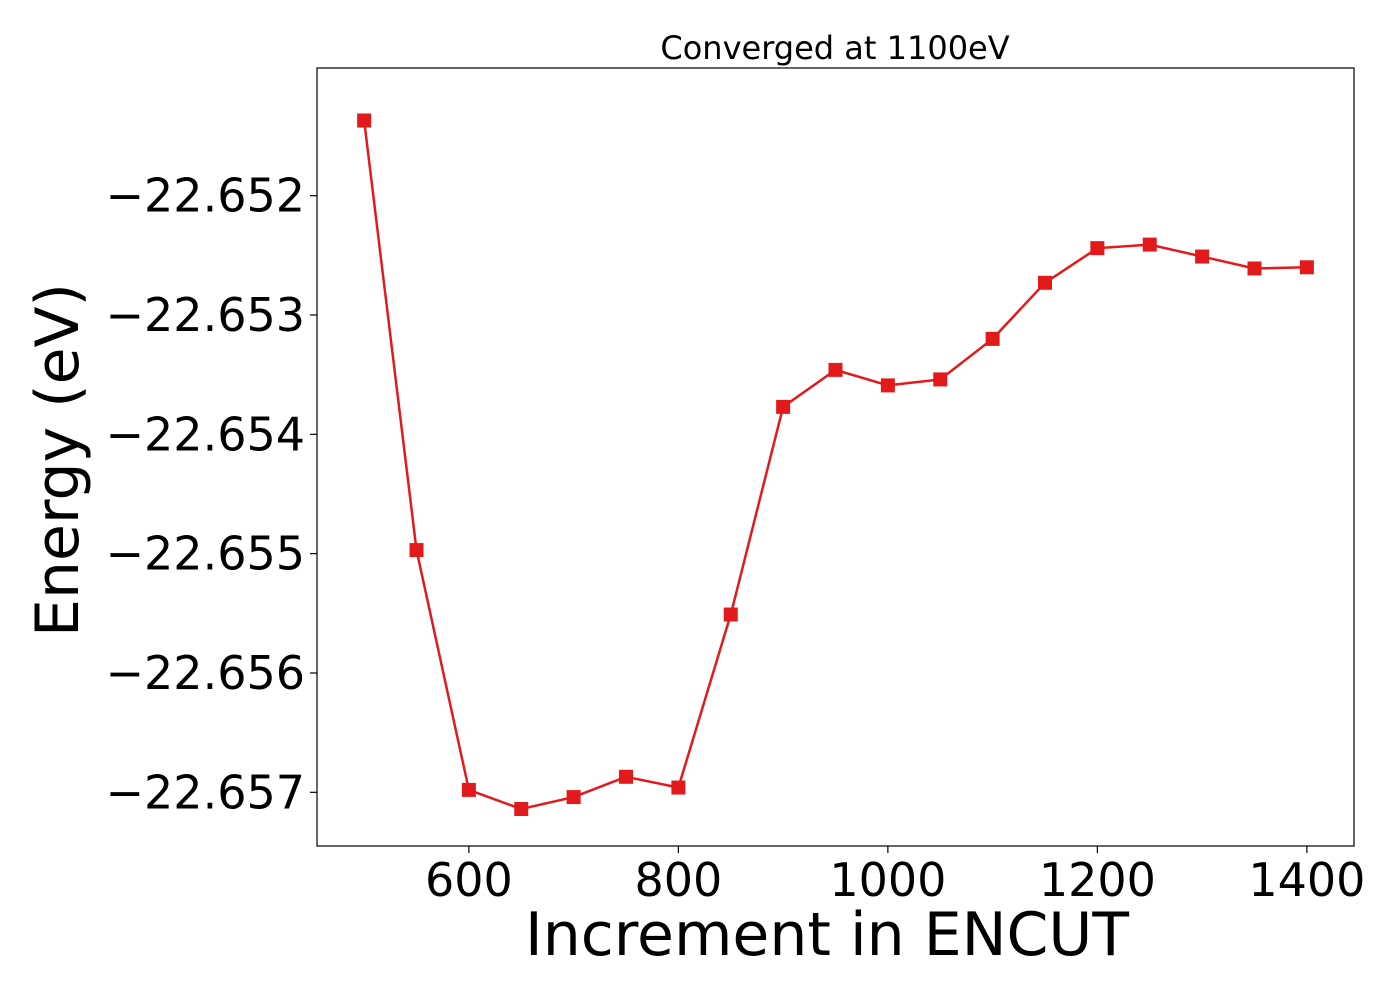 The height and width of the screenshot is (1000, 1400). What do you see at coordinates (1306, 880) in the screenshot?
I see `x-tick-label: 1400` at bounding box center [1306, 880].